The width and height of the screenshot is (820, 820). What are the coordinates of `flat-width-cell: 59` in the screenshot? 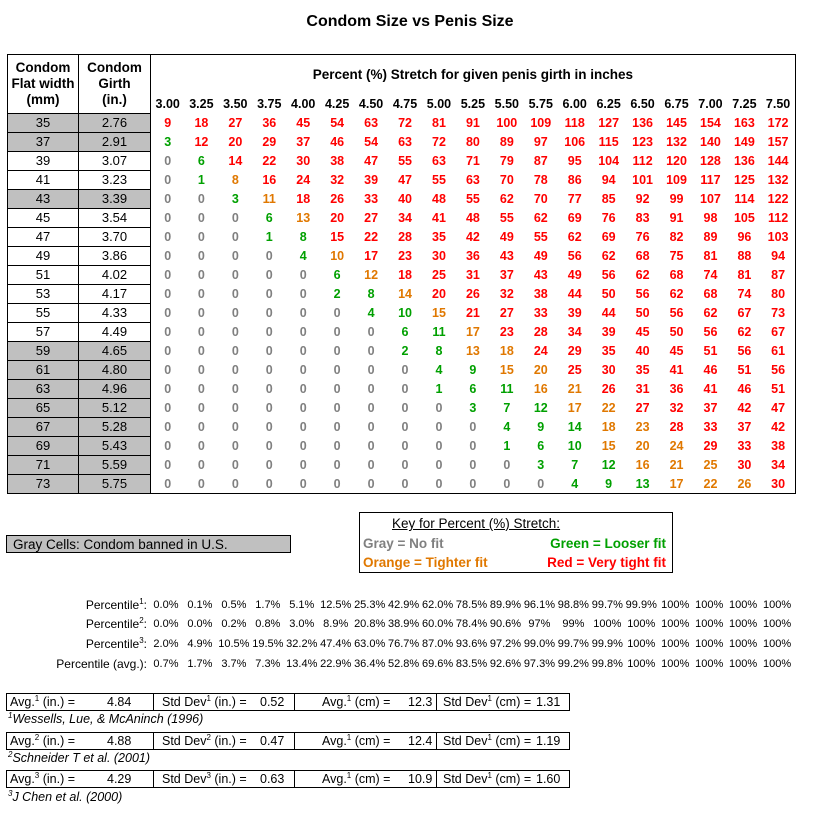 It's located at (43, 351).